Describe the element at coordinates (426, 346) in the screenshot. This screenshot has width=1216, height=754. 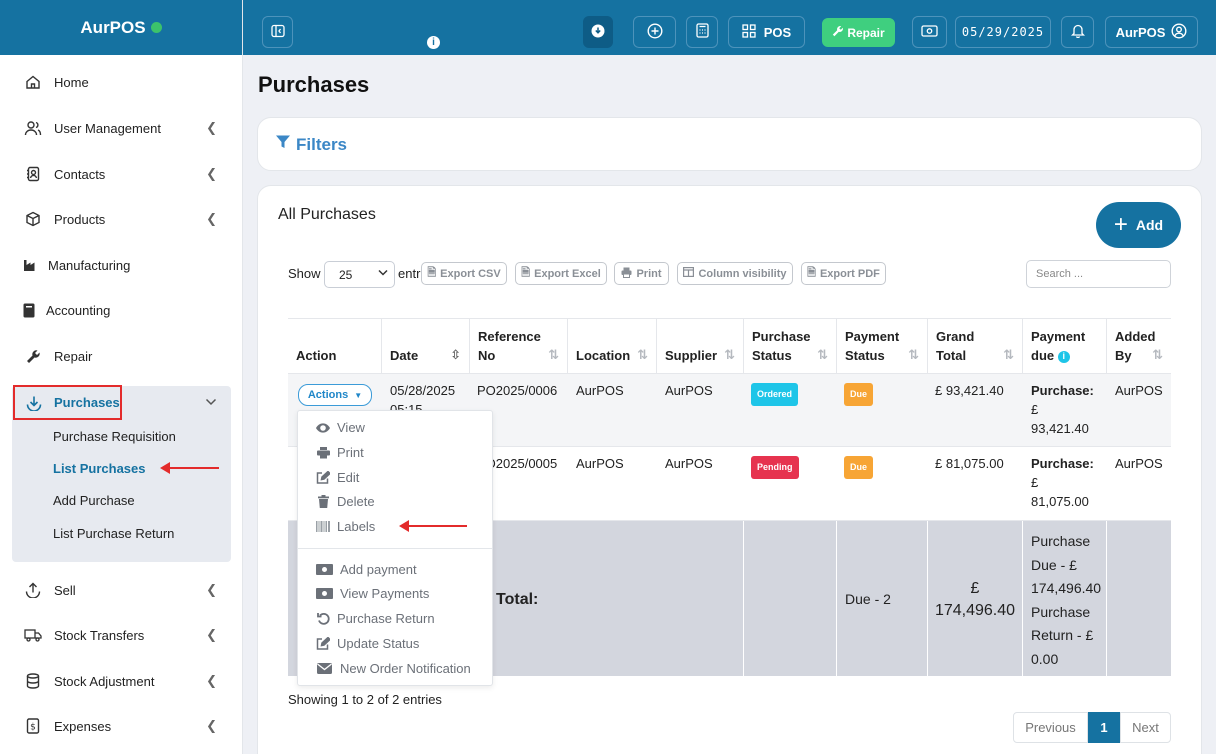
I see `col-date-header: Date ⇳` at that location.